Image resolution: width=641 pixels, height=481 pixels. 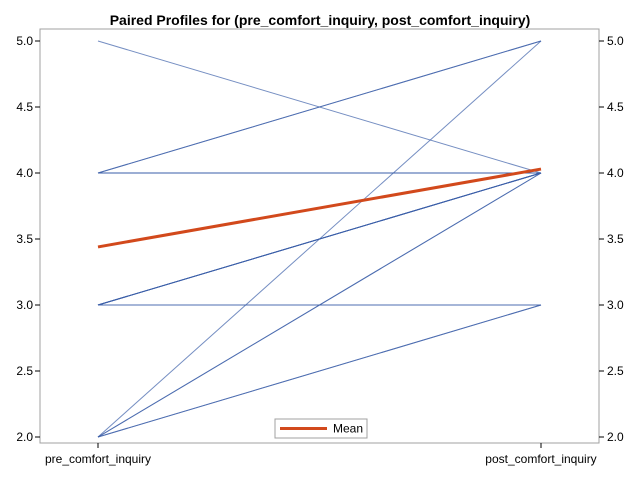 I want to click on mean-layer, so click(x=319, y=208).